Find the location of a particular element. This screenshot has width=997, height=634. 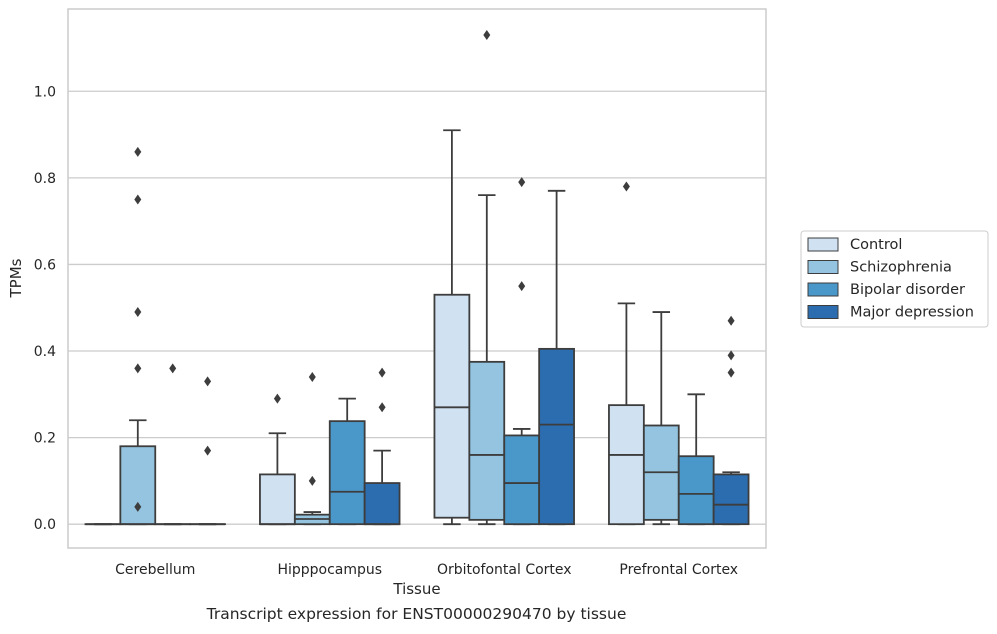

y-tick-label: 0.2 is located at coordinates (45, 439).